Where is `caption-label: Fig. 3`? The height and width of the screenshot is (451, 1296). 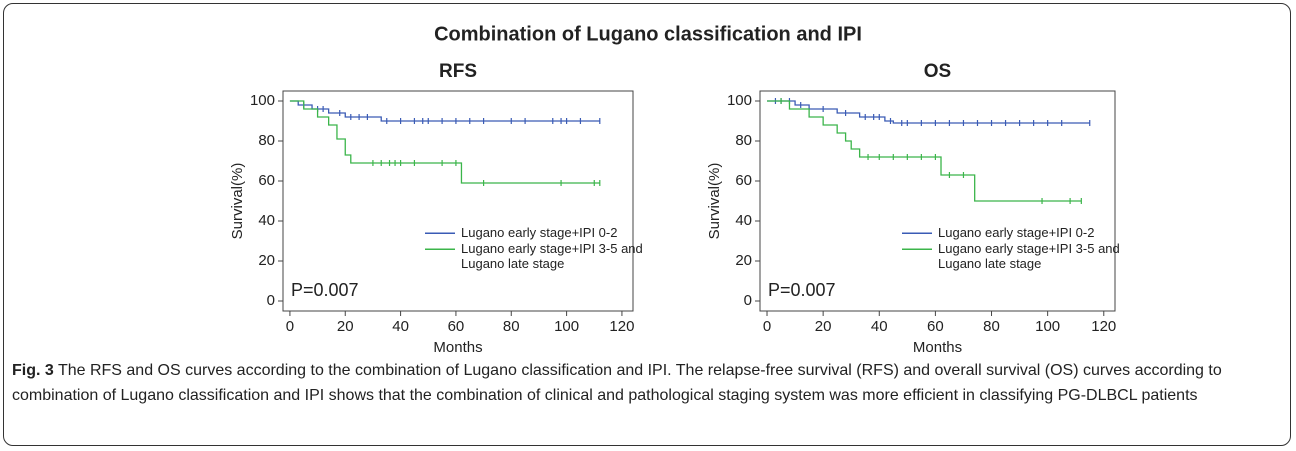 caption-label: Fig. 3 is located at coordinates (33, 370).